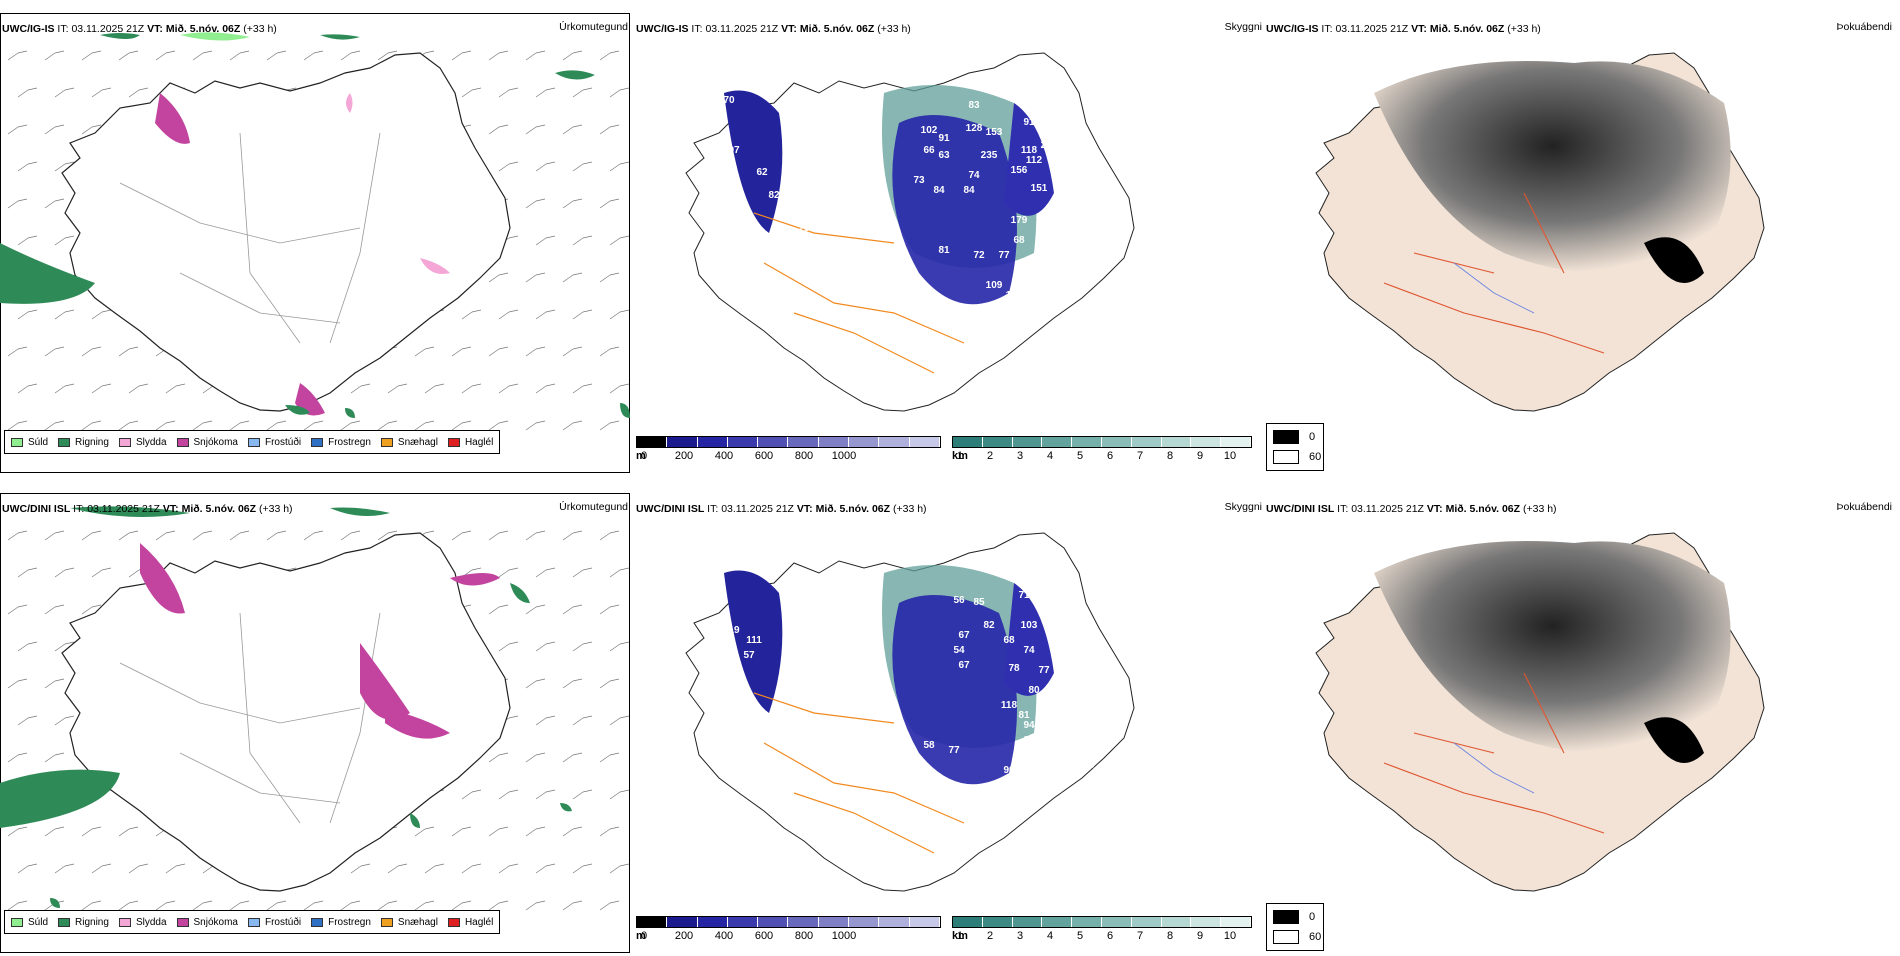 The image size is (1900, 956). What do you see at coordinates (1089, 765) in the screenshot?
I see `visibility-value: 99` at bounding box center [1089, 765].